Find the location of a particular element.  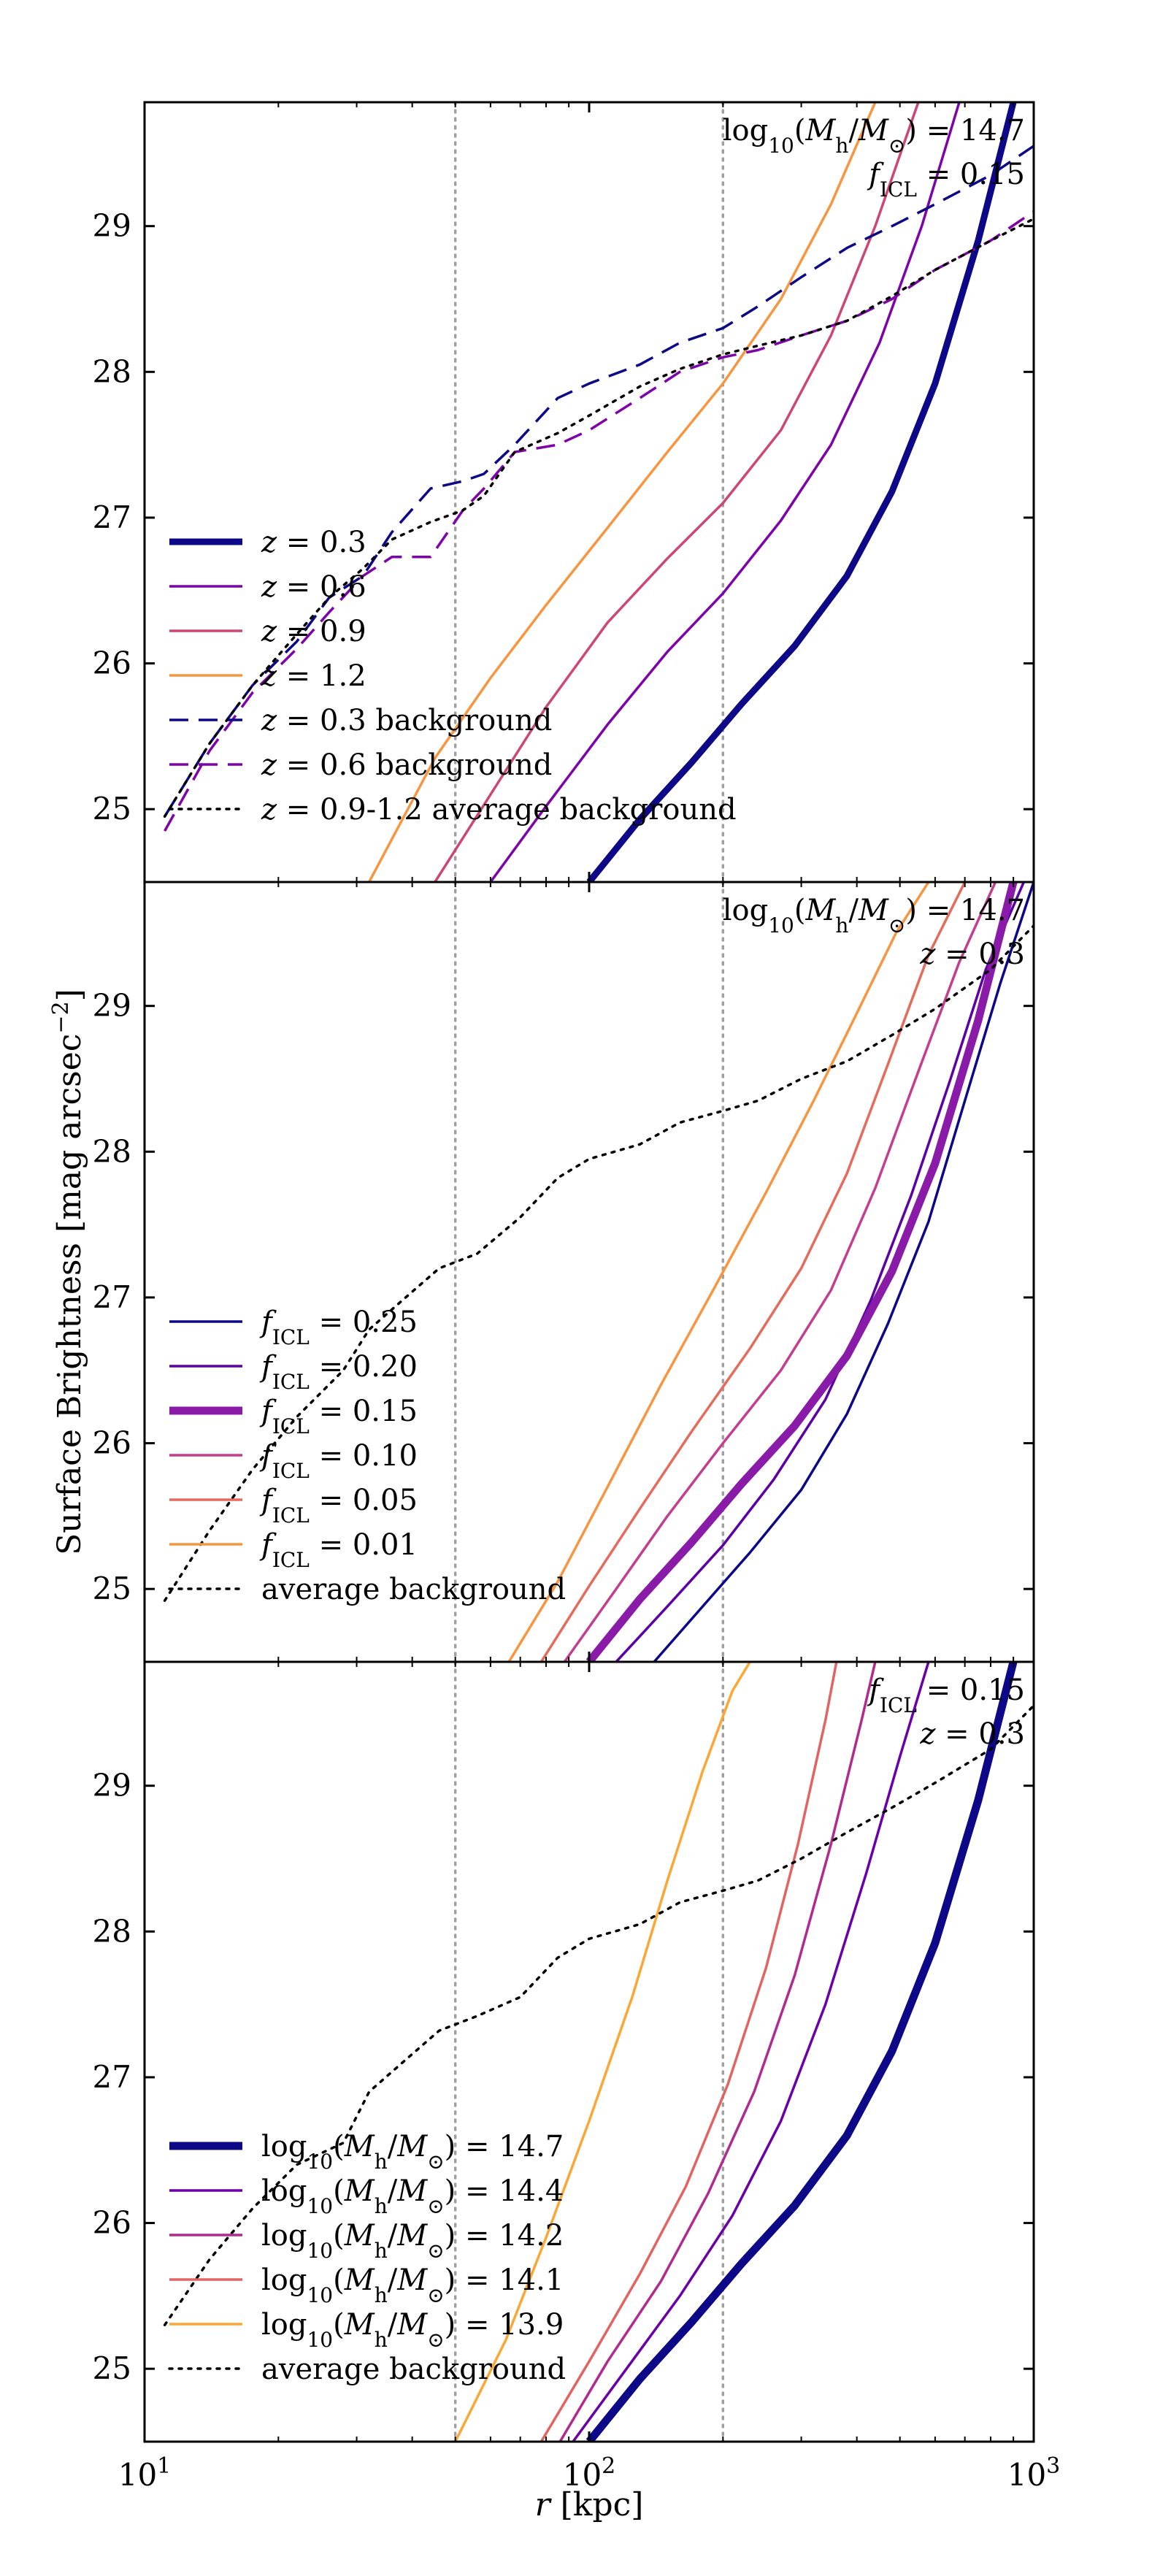

legend-label: z = 1.2 is located at coordinates (313, 676).